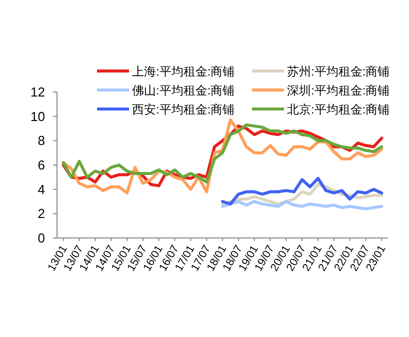 The image size is (409, 337). What do you see at coordinates (41, 140) in the screenshot?
I see `y-tick-label: 8` at bounding box center [41, 140].